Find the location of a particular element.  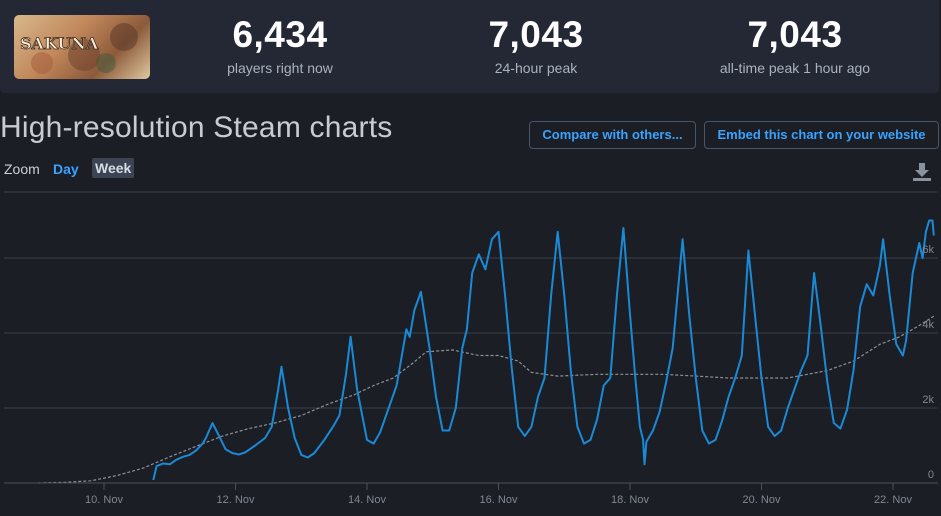

stat-label: players right now is located at coordinates (280, 68).